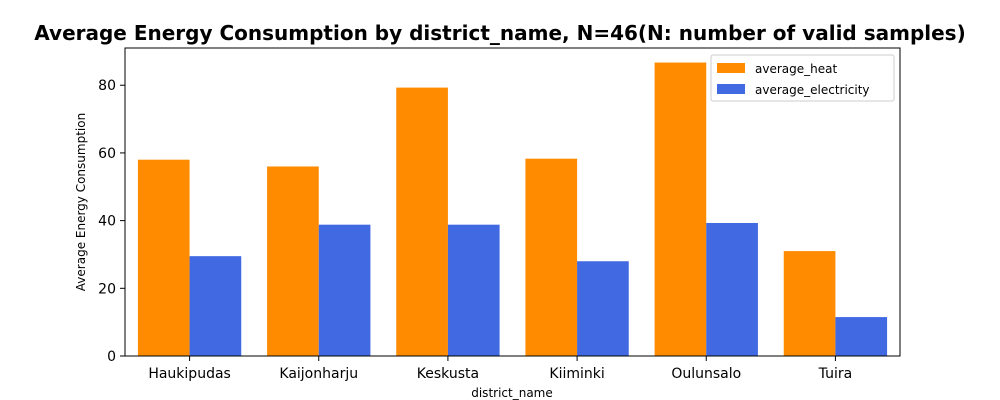 Image resolution: width=1000 pixels, height=400 pixels. Describe the element at coordinates (732, 289) in the screenshot. I see `bar-average_electricity-oulunsalo` at that location.